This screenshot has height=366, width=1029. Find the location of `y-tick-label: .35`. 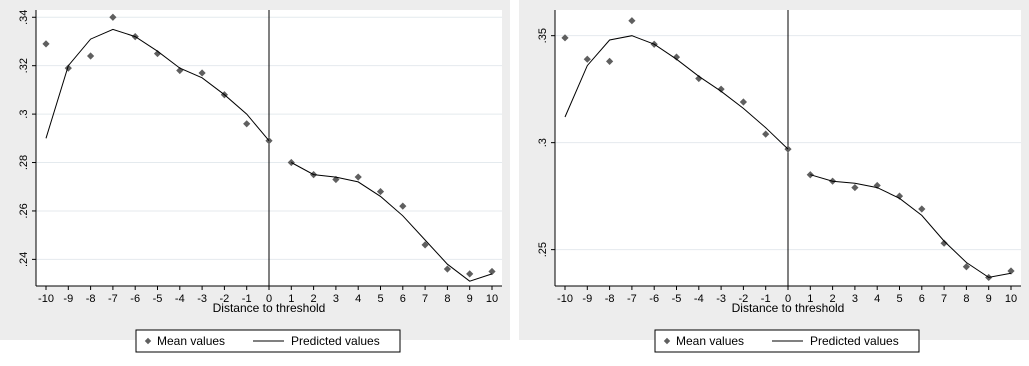

y-tick-label: .35 is located at coordinates (543, 35).